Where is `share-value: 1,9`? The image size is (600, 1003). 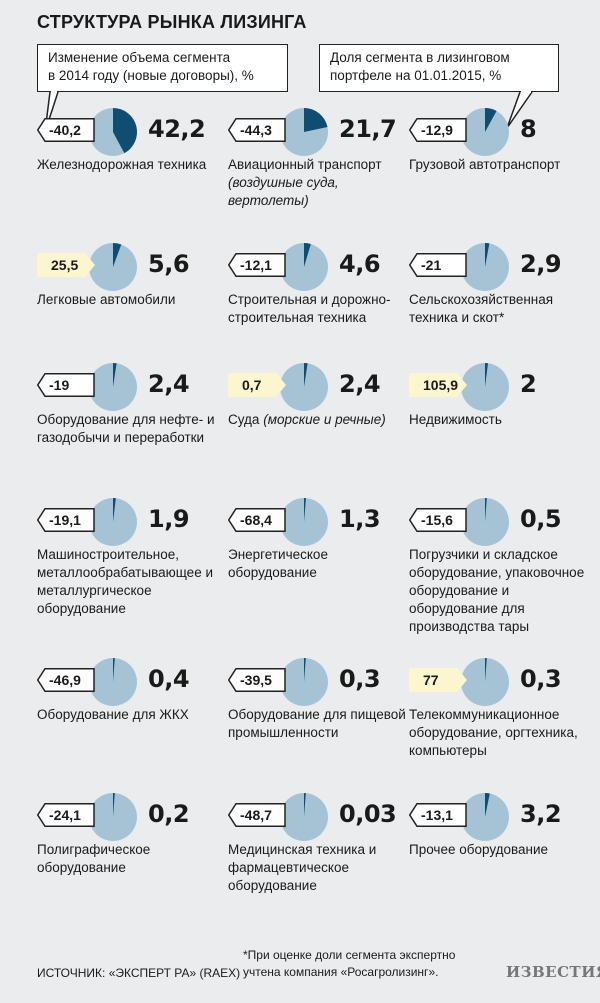 share-value: 1,9 is located at coordinates (169, 519).